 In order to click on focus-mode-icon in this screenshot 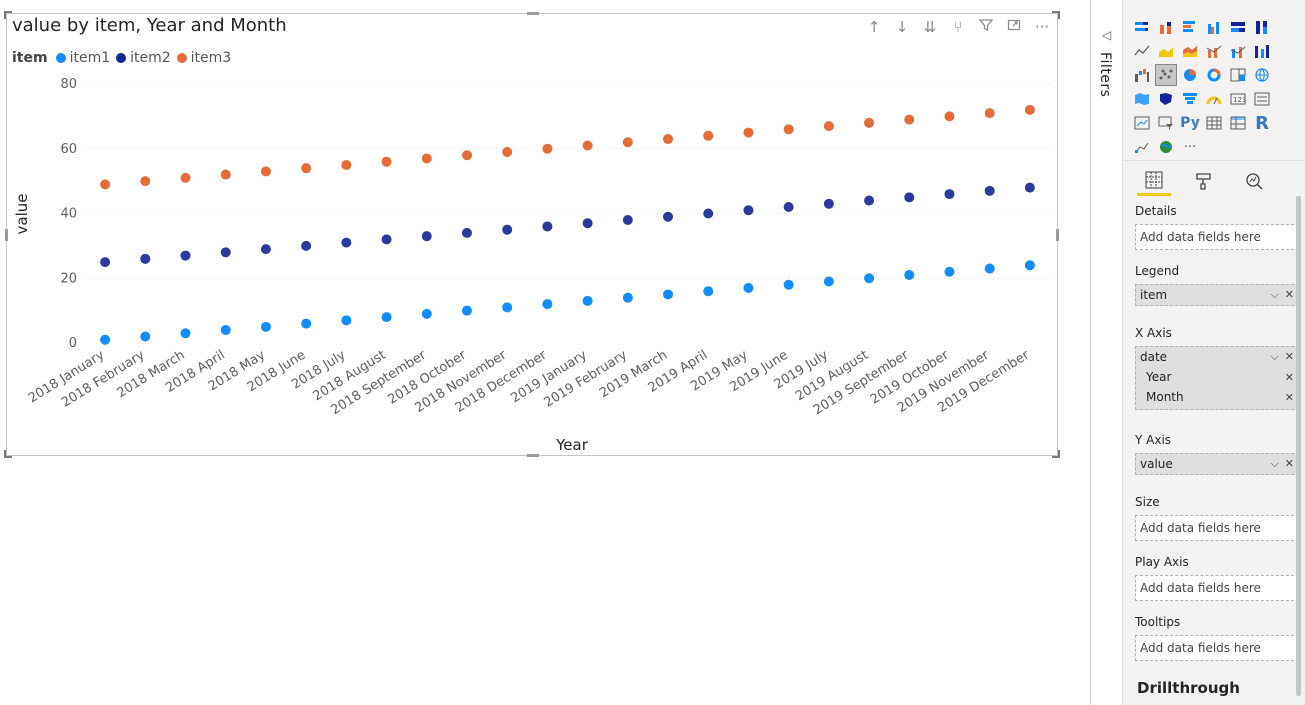, I will do `click(1014, 27)`.